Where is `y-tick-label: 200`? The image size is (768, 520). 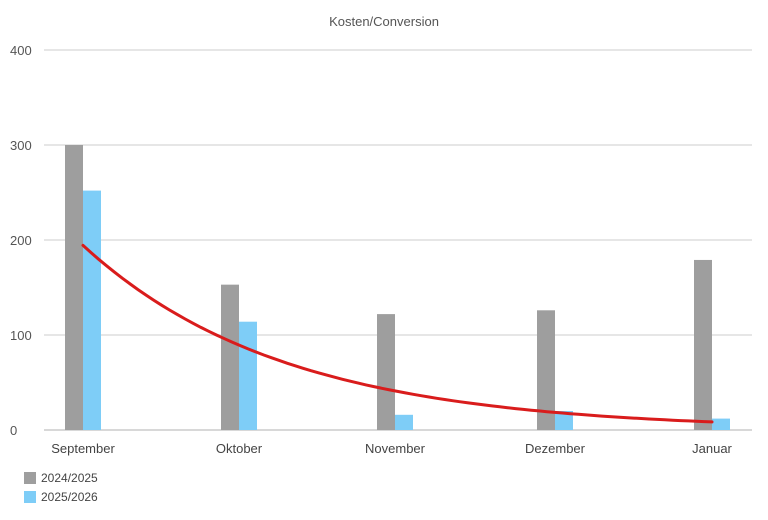
y-tick-label: 200 is located at coordinates (21, 240).